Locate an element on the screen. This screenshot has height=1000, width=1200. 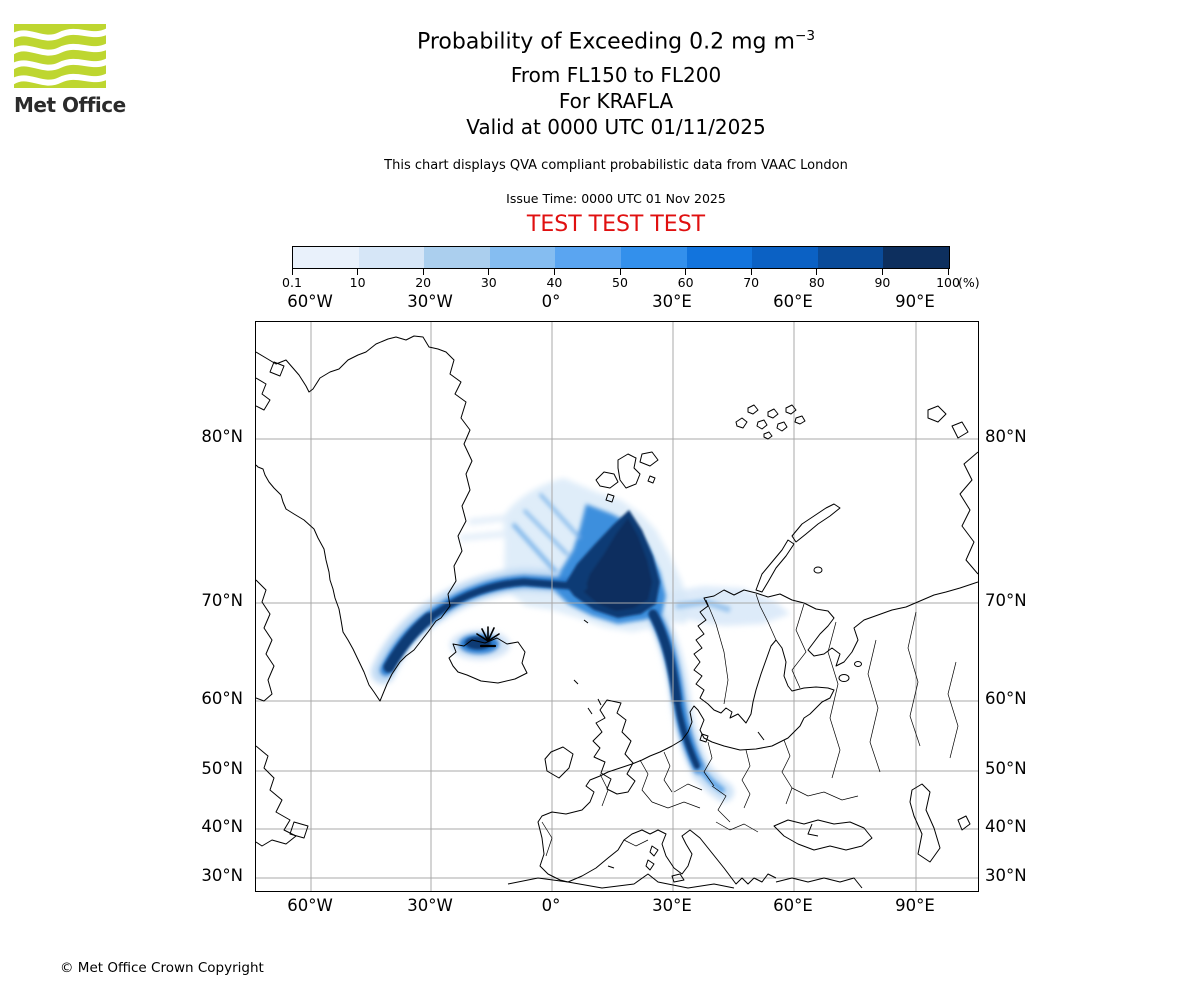
colorbar-label: 10 is located at coordinates (357, 282).